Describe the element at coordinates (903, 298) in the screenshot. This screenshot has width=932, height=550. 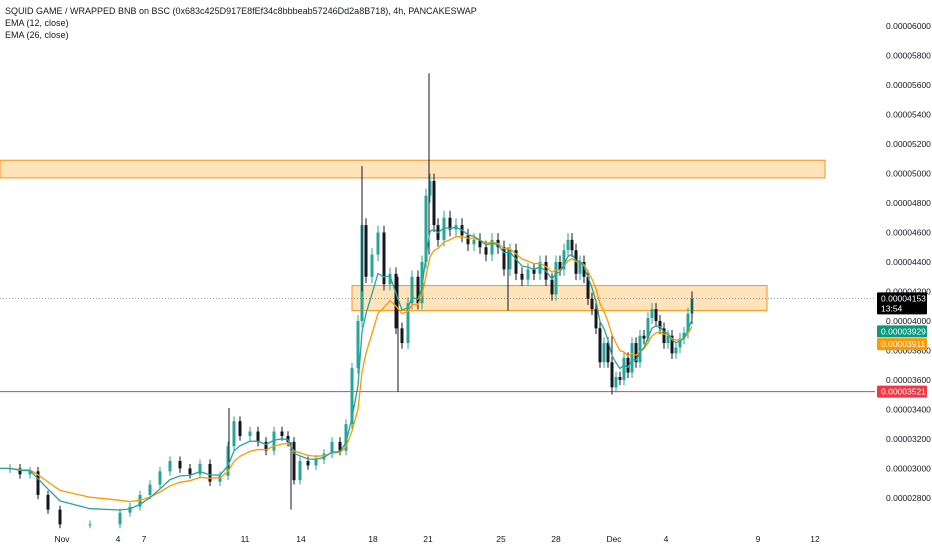
I see `last-price-tag-text: 0.00004153` at that location.